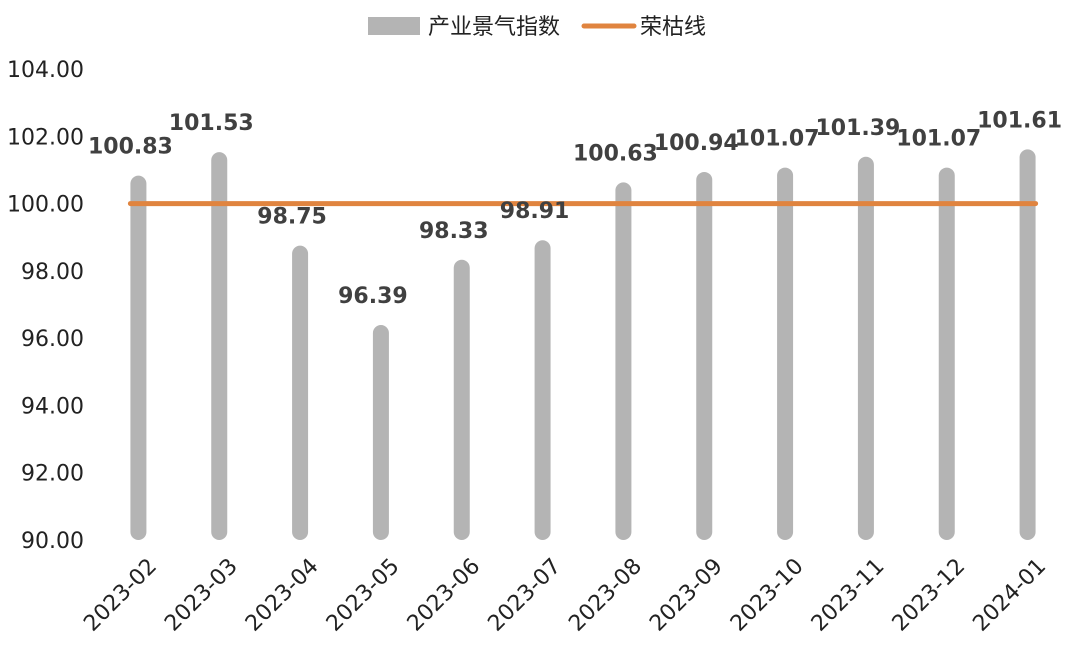  I want to click on x-tick-label: 2023-02, so click(120, 595).